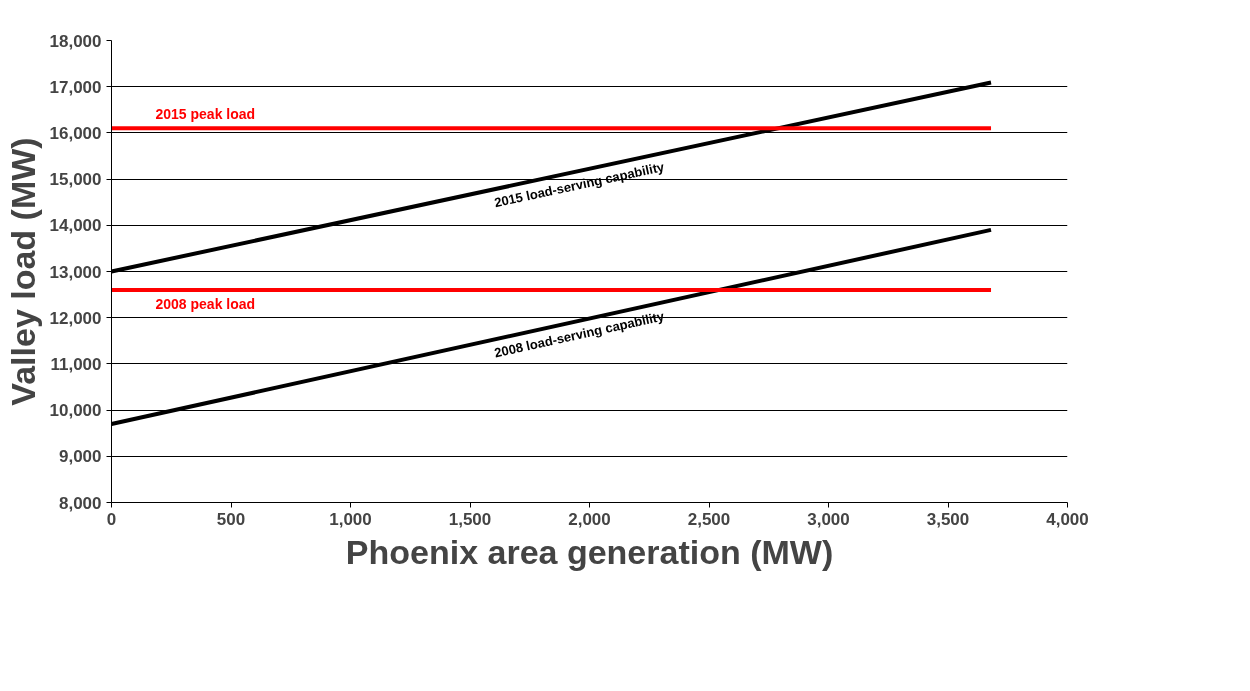 The image size is (1250, 691). What do you see at coordinates (75, 411) in the screenshot?
I see `y-tick-label: 10,000` at bounding box center [75, 411].